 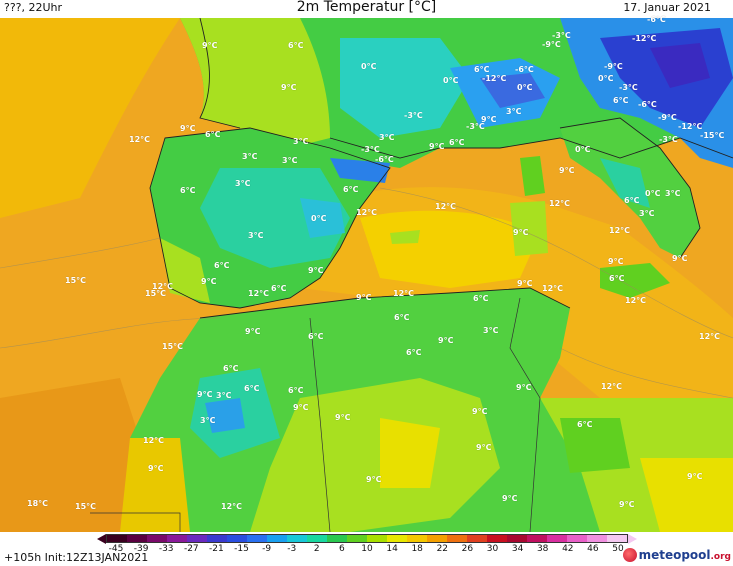 I want to click on colorbar-tick-label: -21, so click(x=216, y=549).